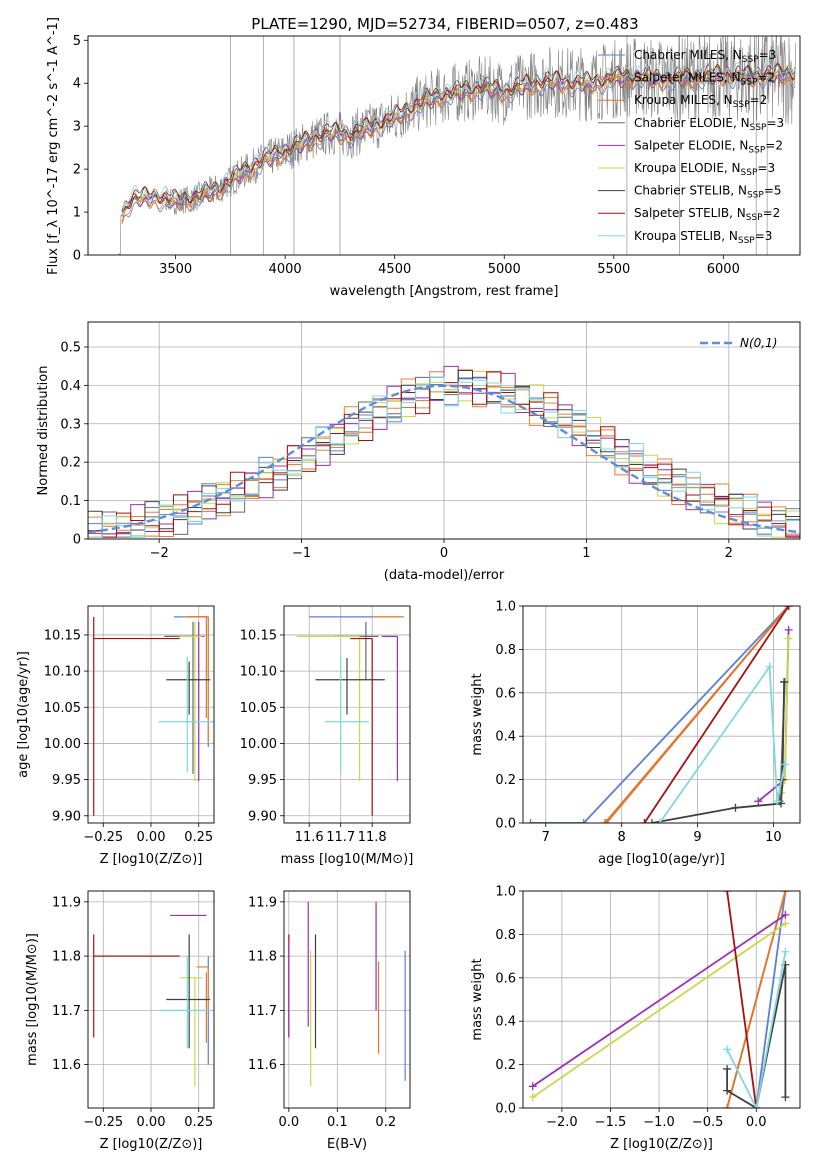 This screenshot has height=1170, width=819. I want to click on legend-label-tail: =5, so click(773, 191).